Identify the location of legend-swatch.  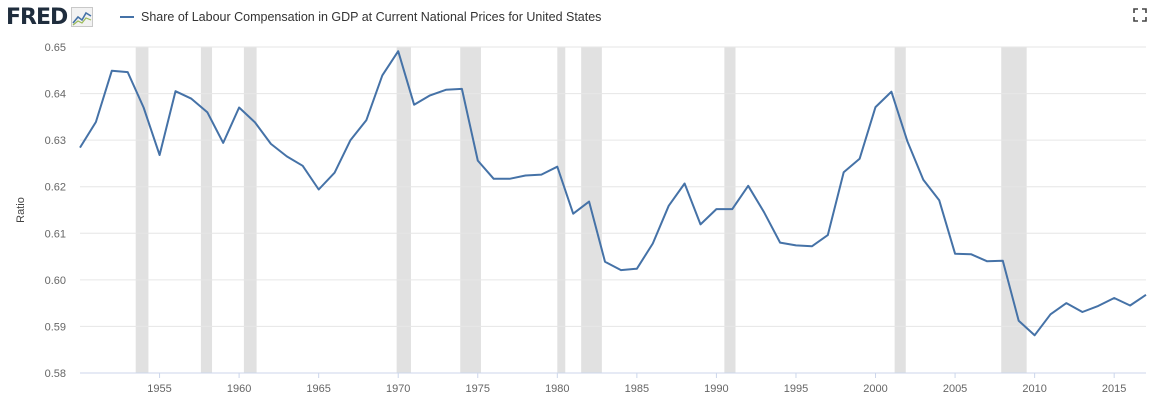
(127, 17).